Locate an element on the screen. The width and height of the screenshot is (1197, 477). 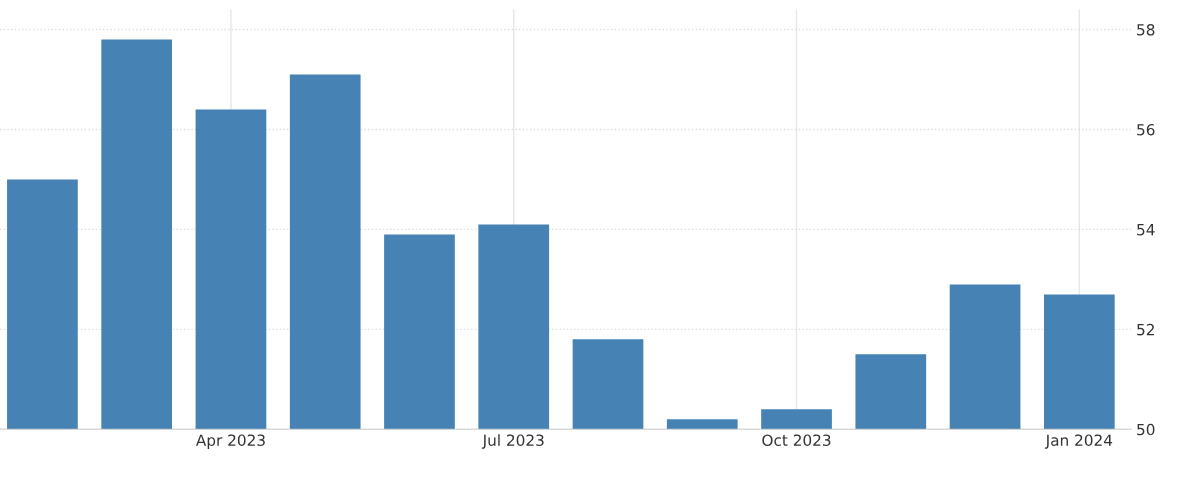
y-tick-label: 56 is located at coordinates (1146, 129).